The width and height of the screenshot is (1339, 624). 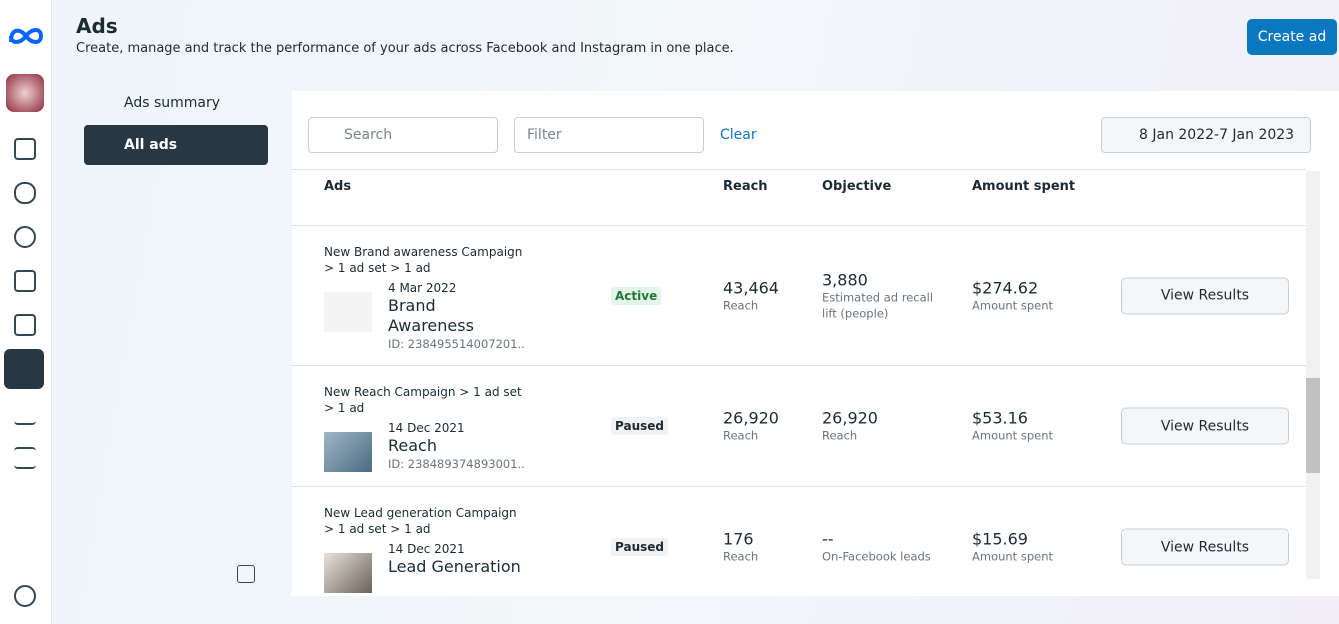 What do you see at coordinates (25, 93) in the screenshot?
I see `avatar` at bounding box center [25, 93].